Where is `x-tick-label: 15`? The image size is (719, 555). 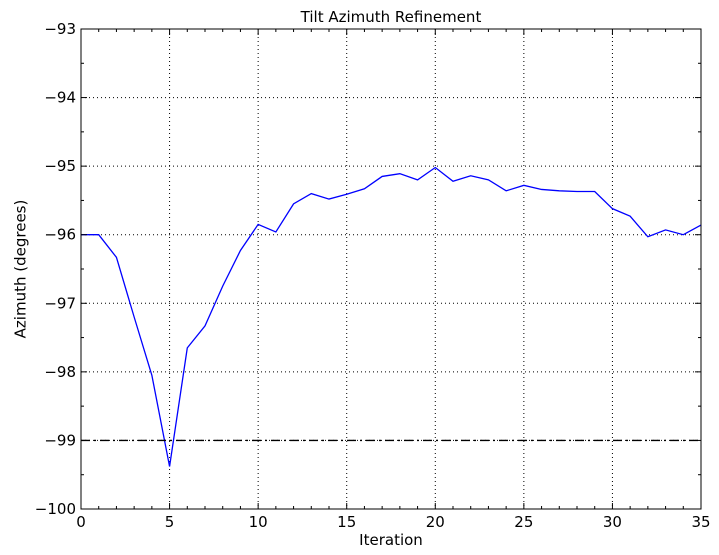
x-tick-label: 15 is located at coordinates (346, 522).